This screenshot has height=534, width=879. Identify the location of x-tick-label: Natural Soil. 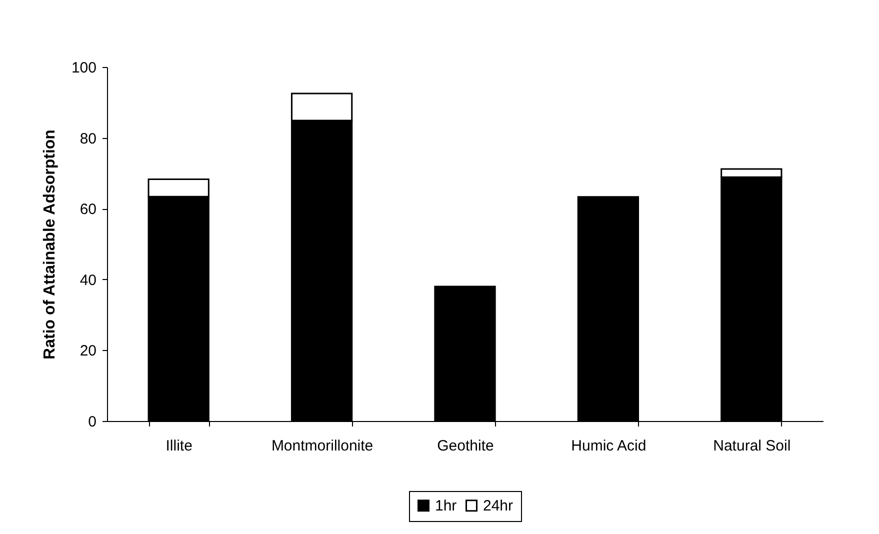
(752, 446).